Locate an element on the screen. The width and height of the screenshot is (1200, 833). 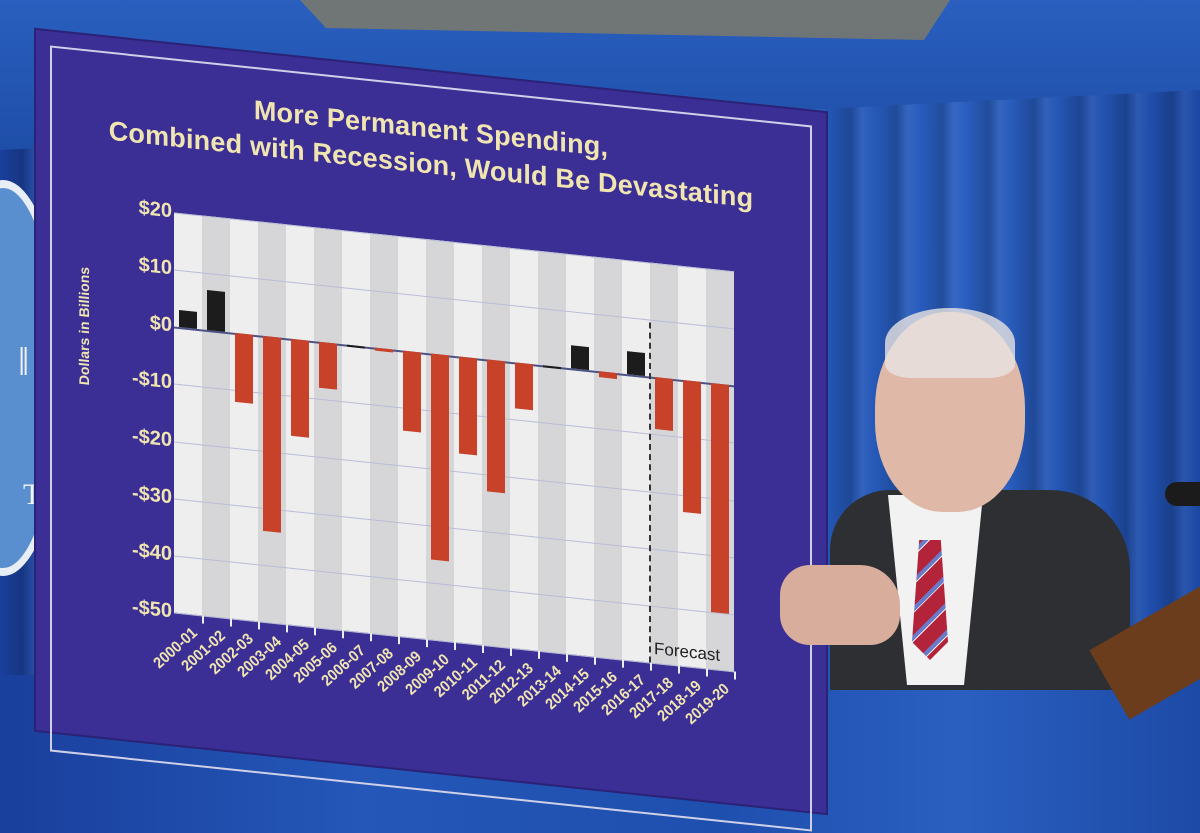
striped-tie is located at coordinates (930, 600).